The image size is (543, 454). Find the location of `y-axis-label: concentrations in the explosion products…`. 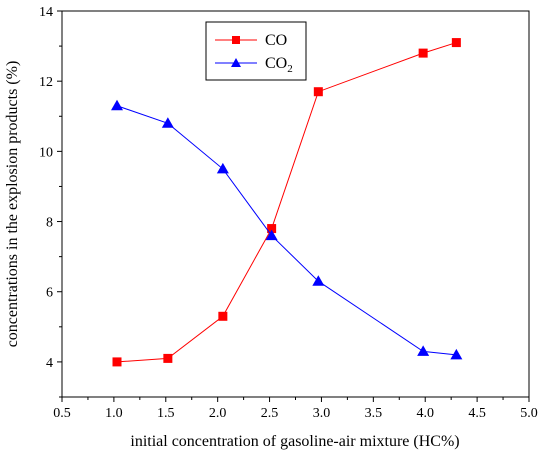

y-axis-label: concentrations in the explosion products… is located at coordinates (12, 204).